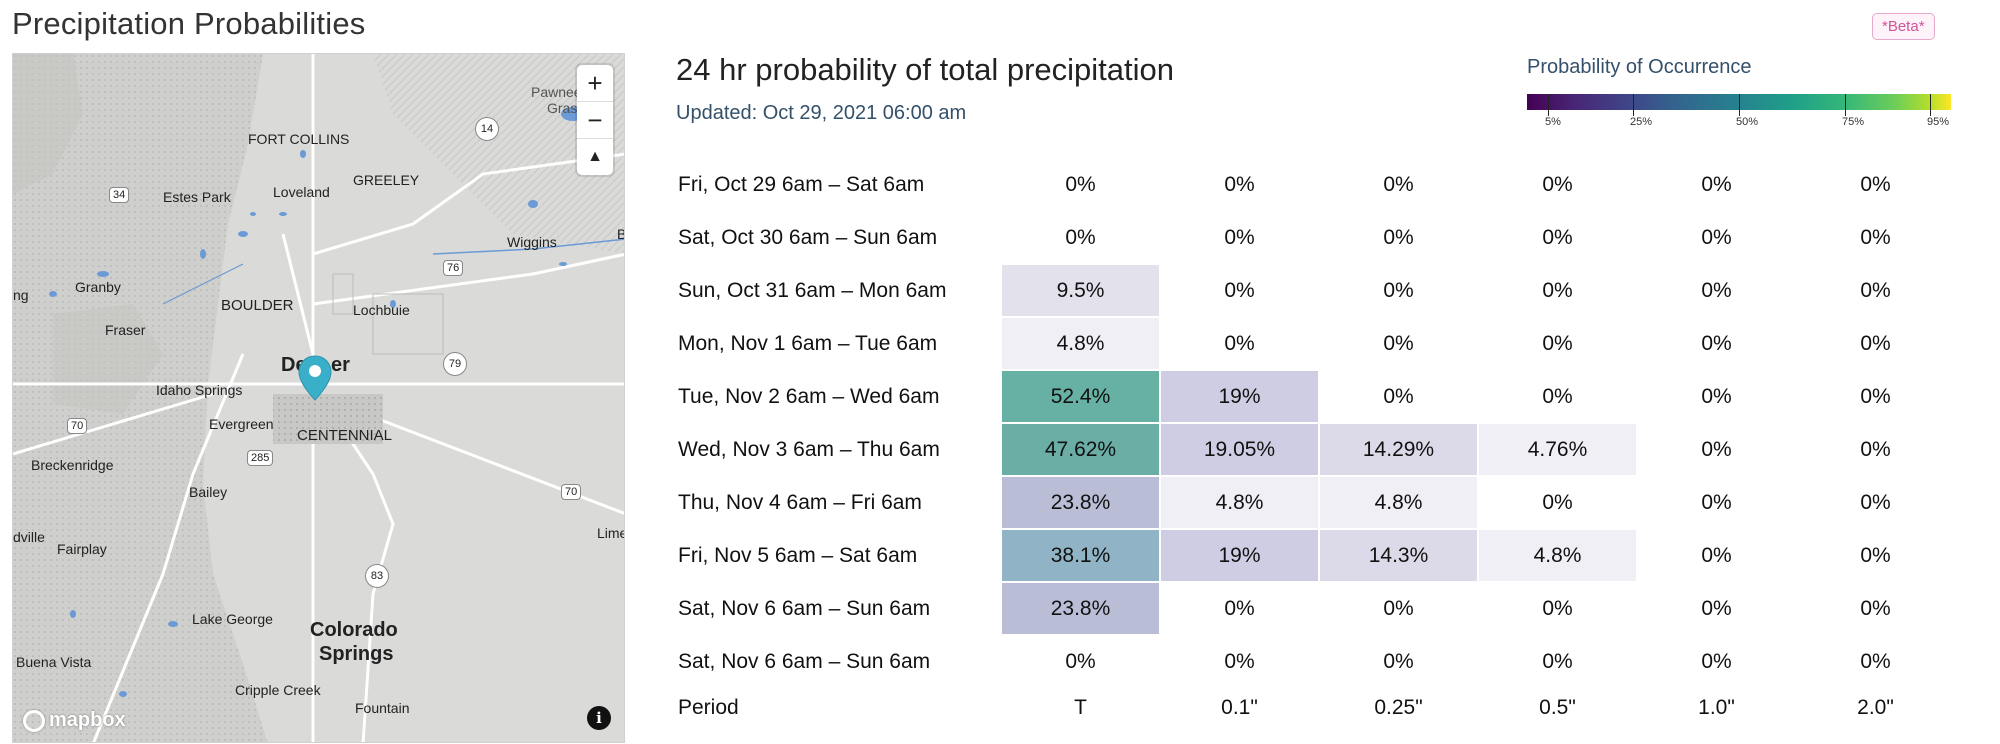 Image resolution: width=2000 pixels, height=744 pixels. Describe the element at coordinates (821, 113) in the screenshot. I see `updated-timestamp: Updated: Oct 29, 2021 06:00 am` at that location.